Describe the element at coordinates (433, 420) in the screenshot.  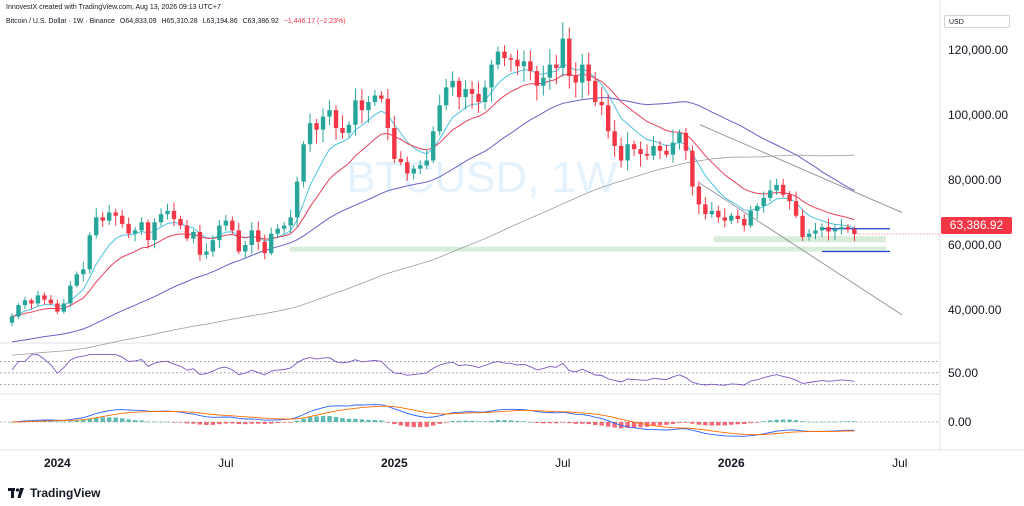
I see `macd-signal-line` at that location.